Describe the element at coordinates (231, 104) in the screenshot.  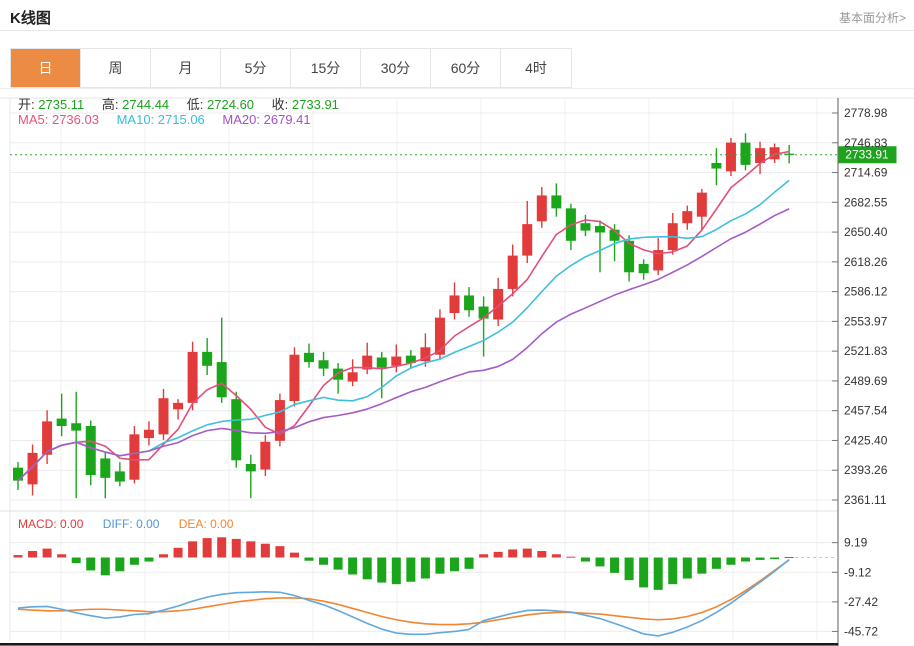
I see `low-value: 2724.60` at that location.